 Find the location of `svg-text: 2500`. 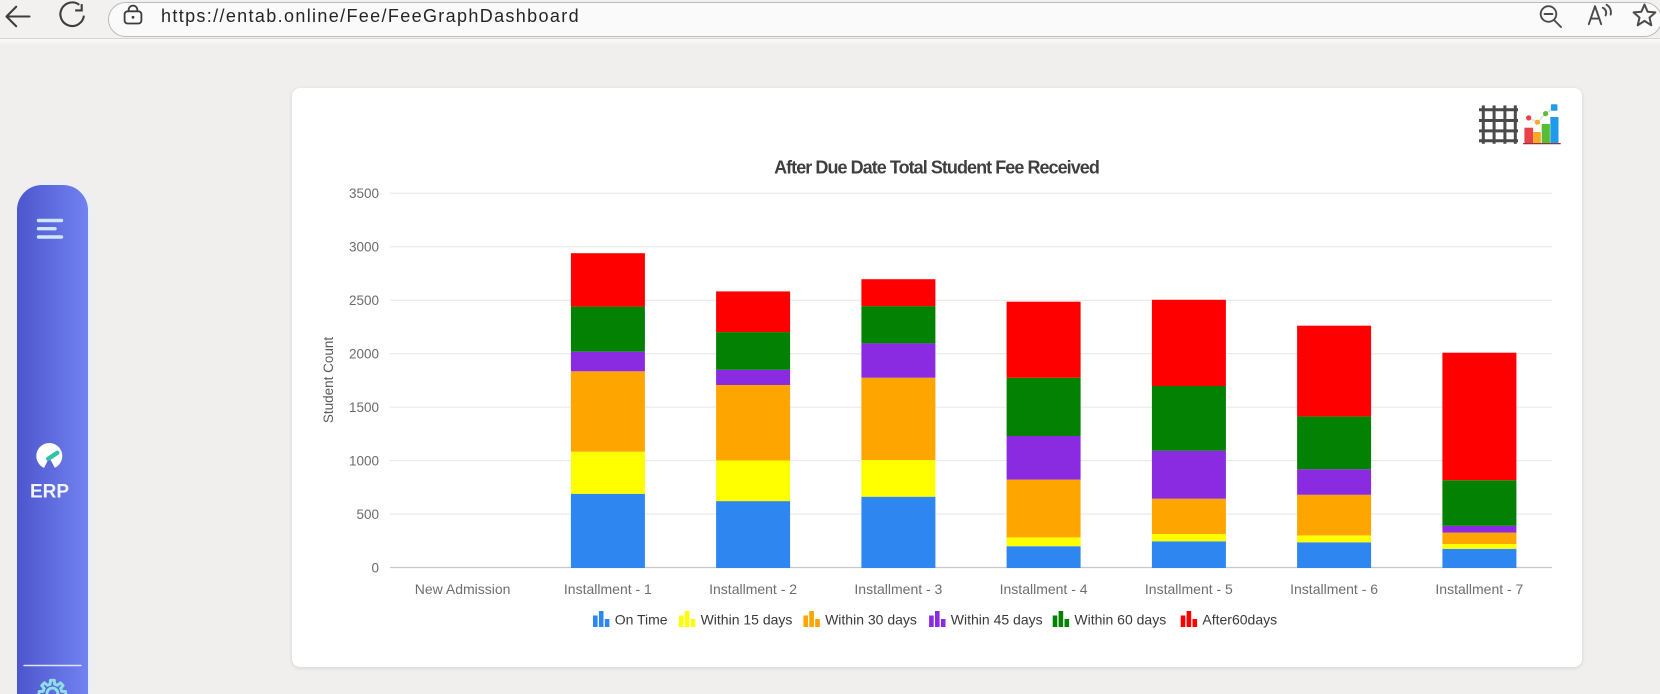

svg-text: 2500 is located at coordinates (364, 300).